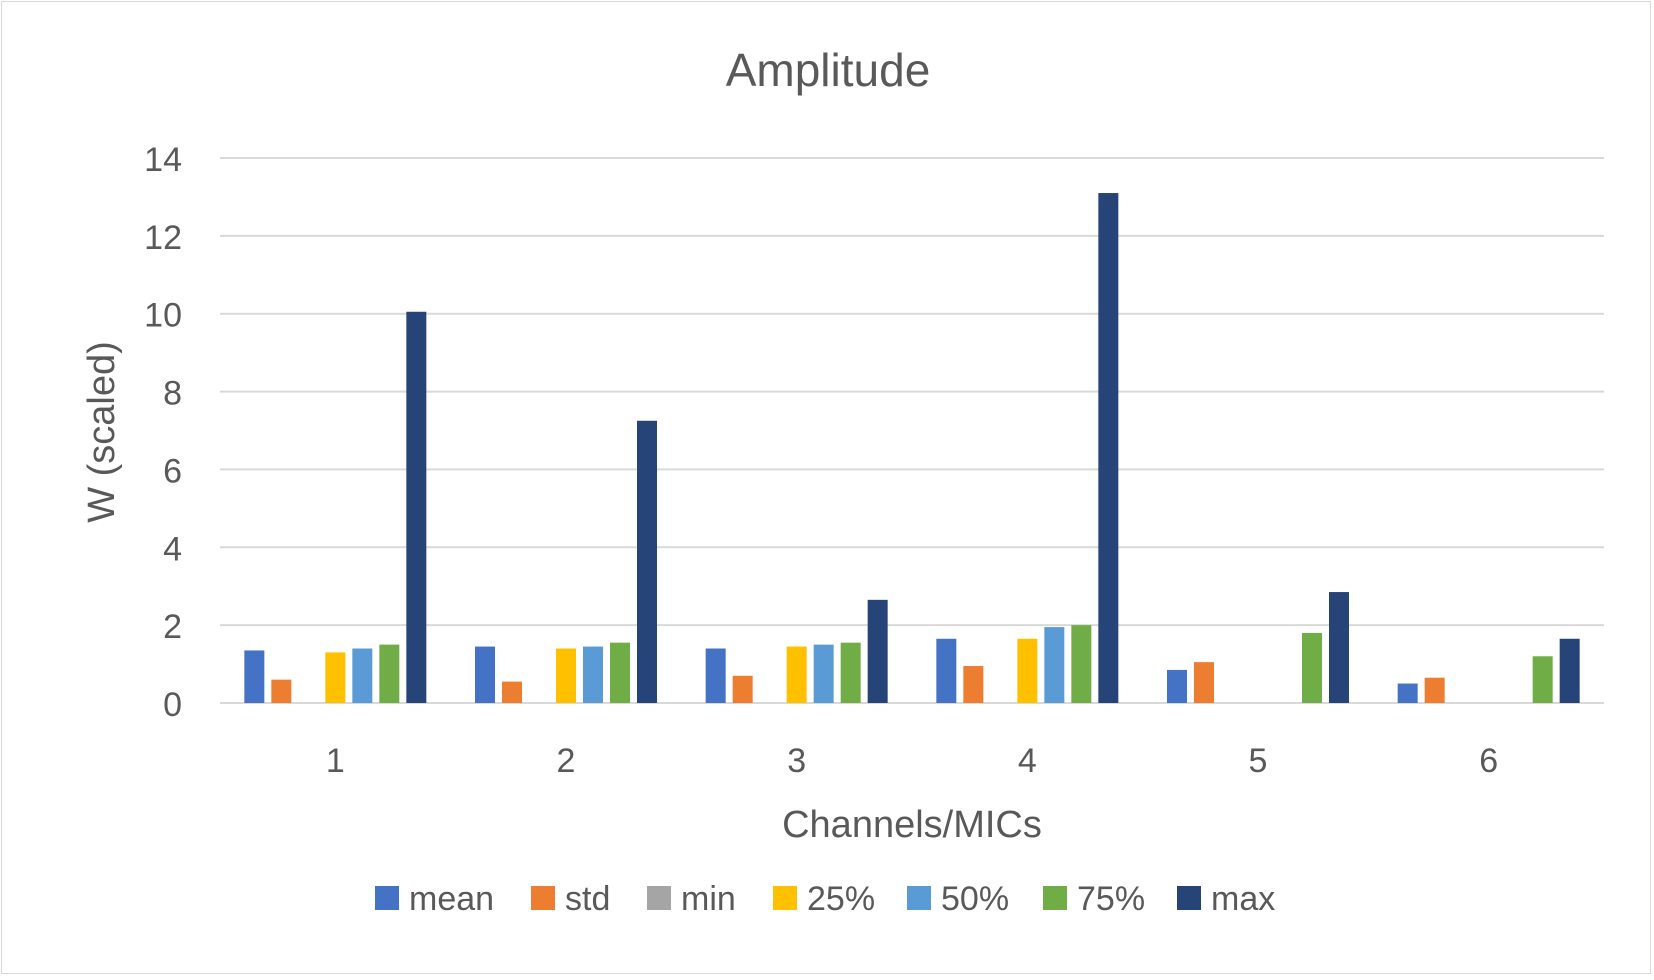  What do you see at coordinates (841, 899) in the screenshot?
I see `legend-label: 25%` at bounding box center [841, 899].